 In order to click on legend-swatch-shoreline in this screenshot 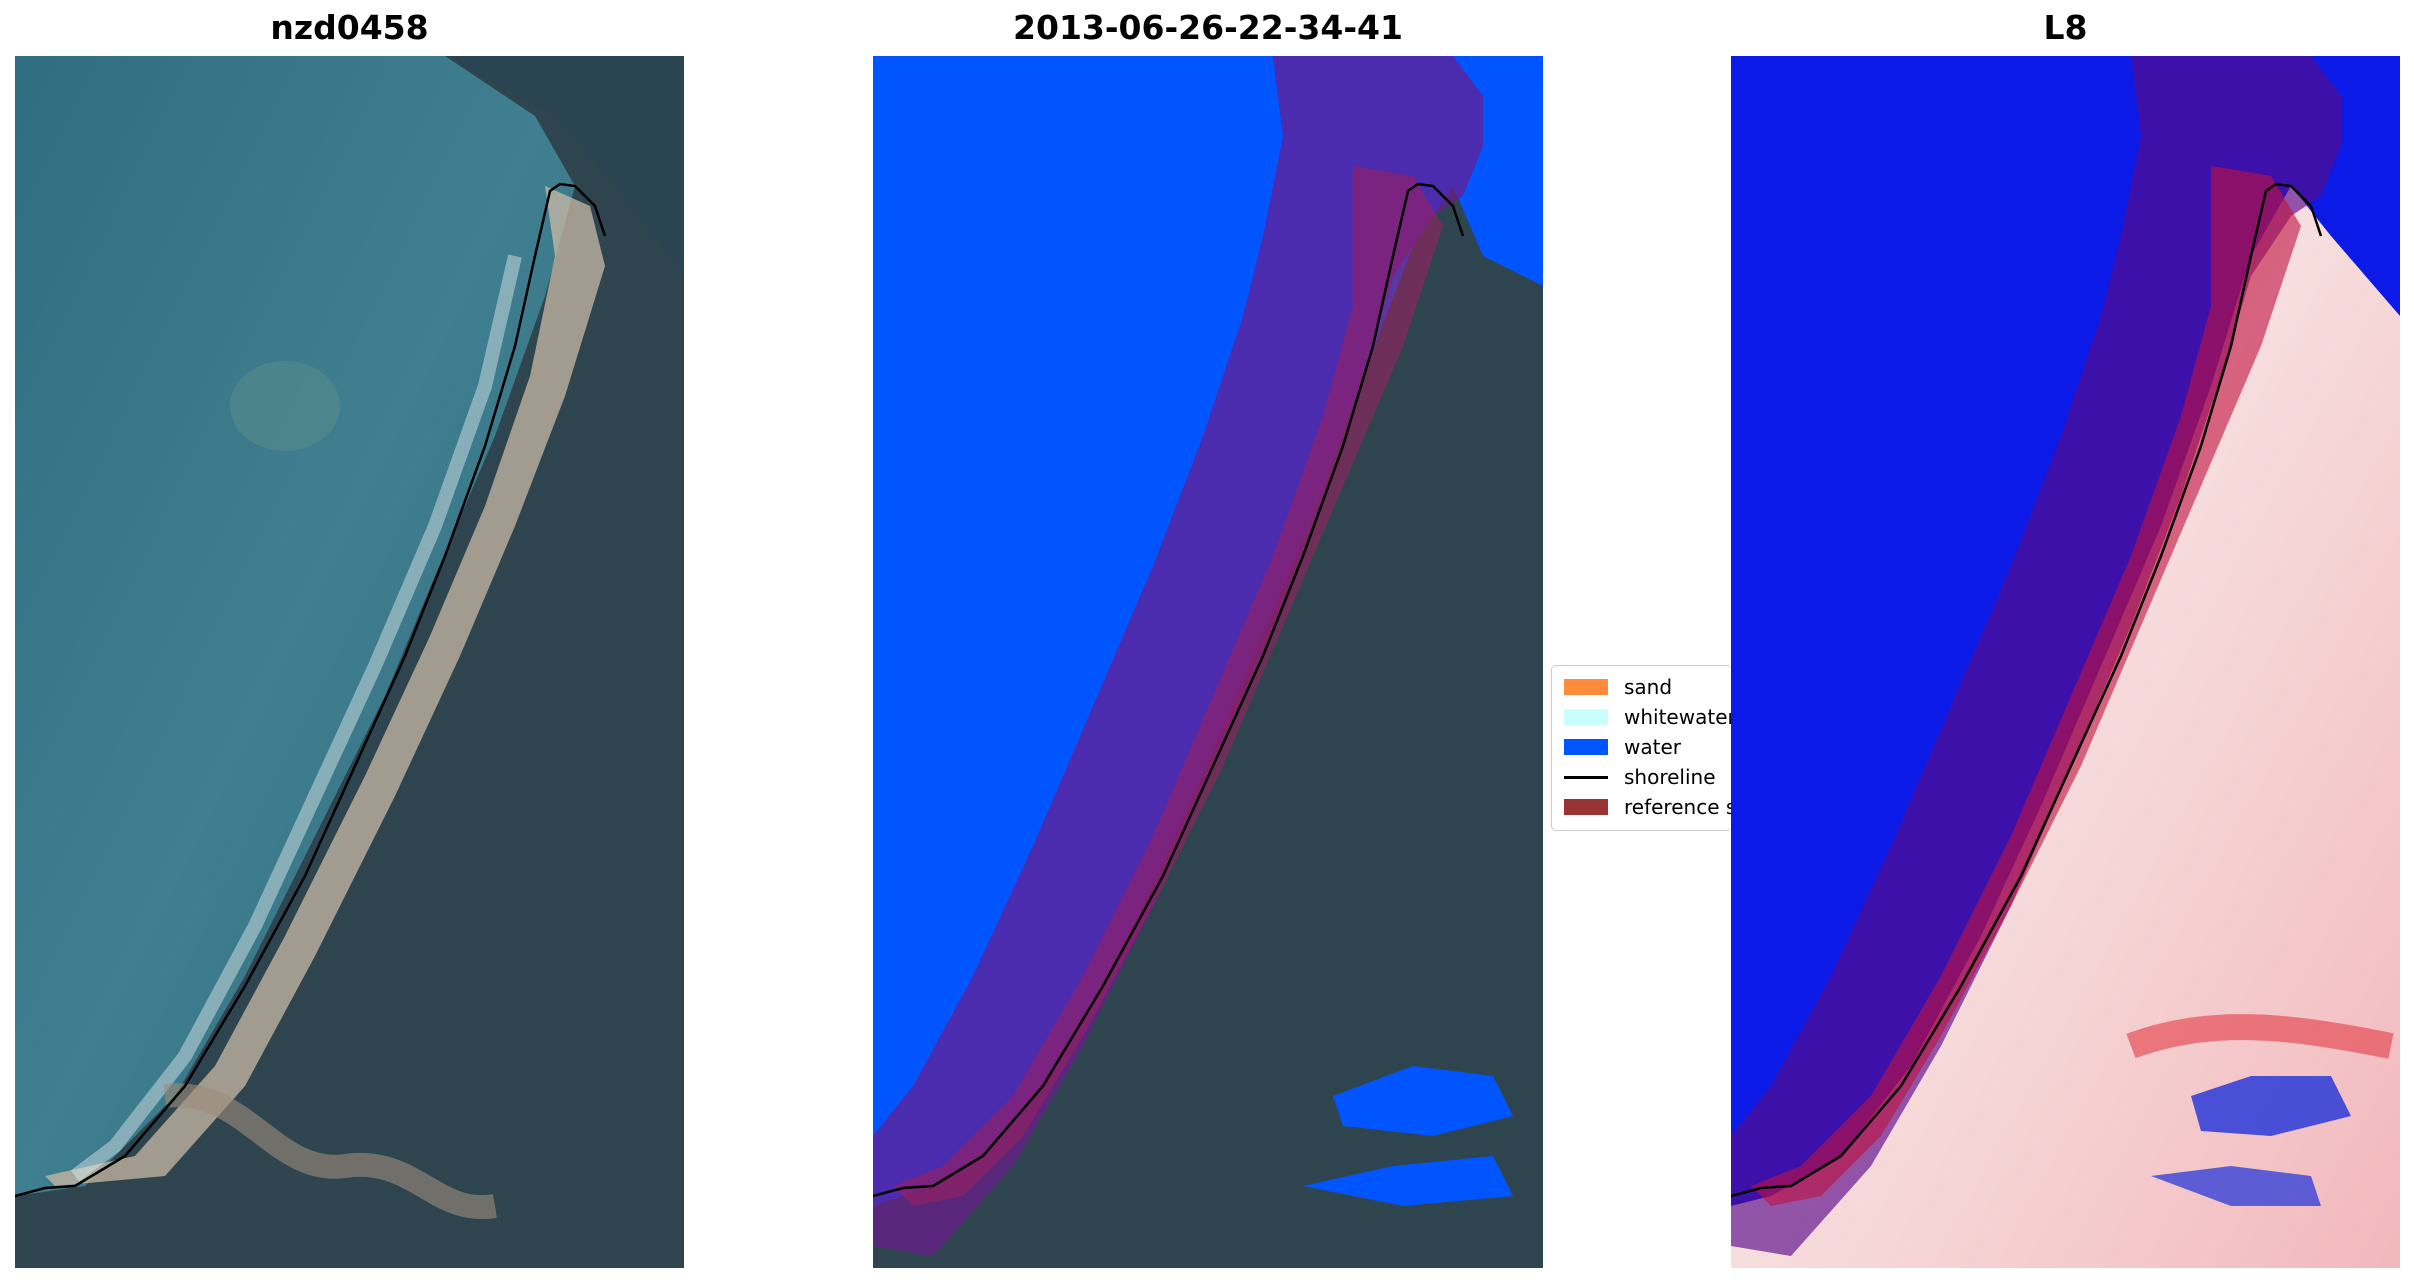, I will do `click(1586, 777)`.